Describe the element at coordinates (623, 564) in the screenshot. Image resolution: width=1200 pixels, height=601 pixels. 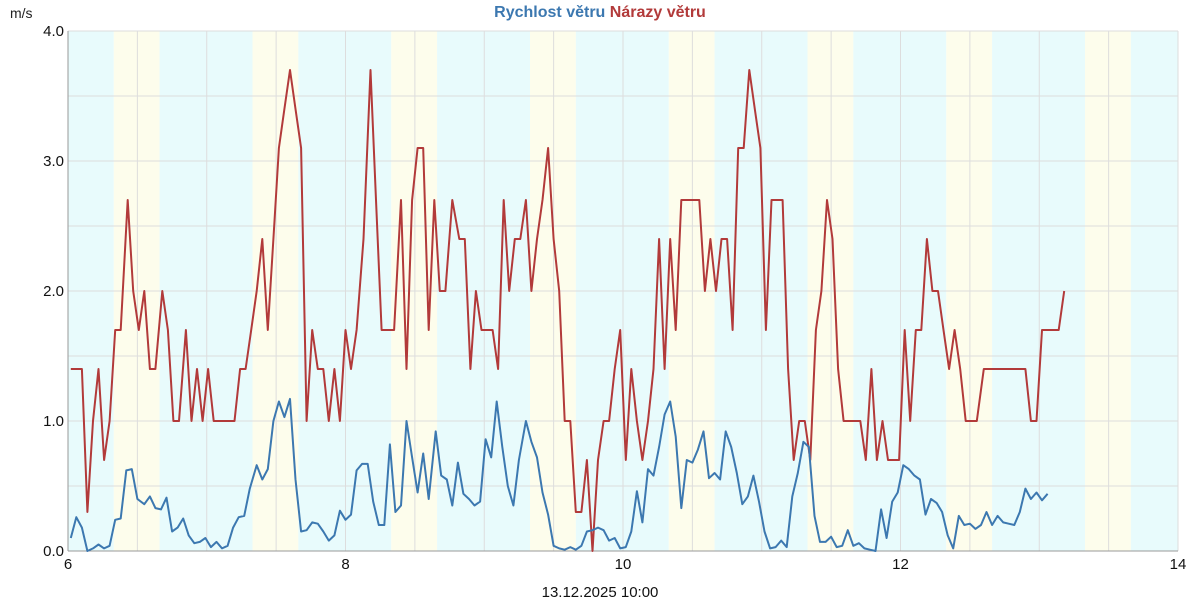
I see `x-tick-label: 10` at that location.